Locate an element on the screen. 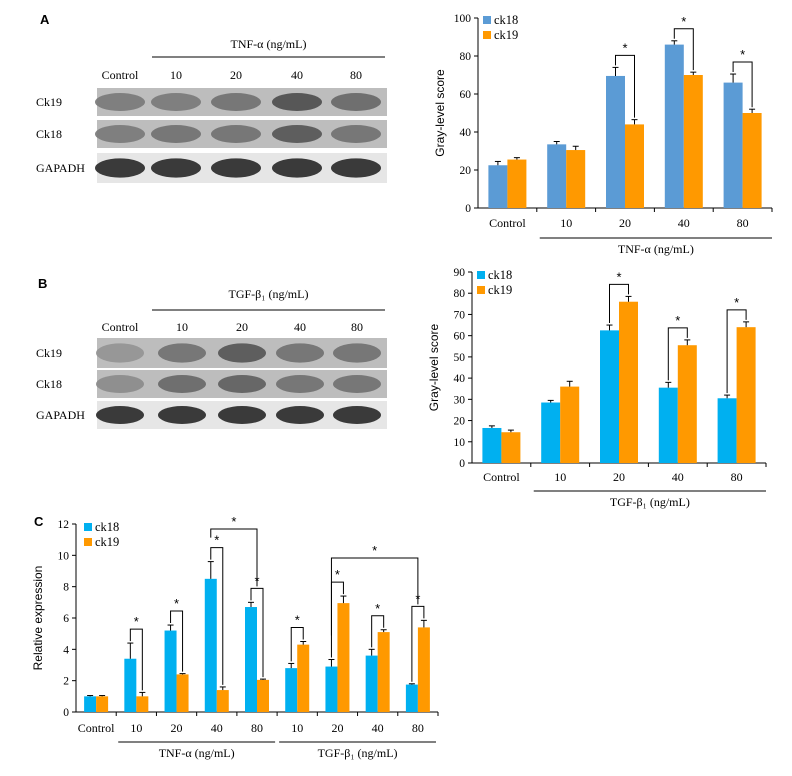  y-tick-label: 90 is located at coordinates (460, 273).